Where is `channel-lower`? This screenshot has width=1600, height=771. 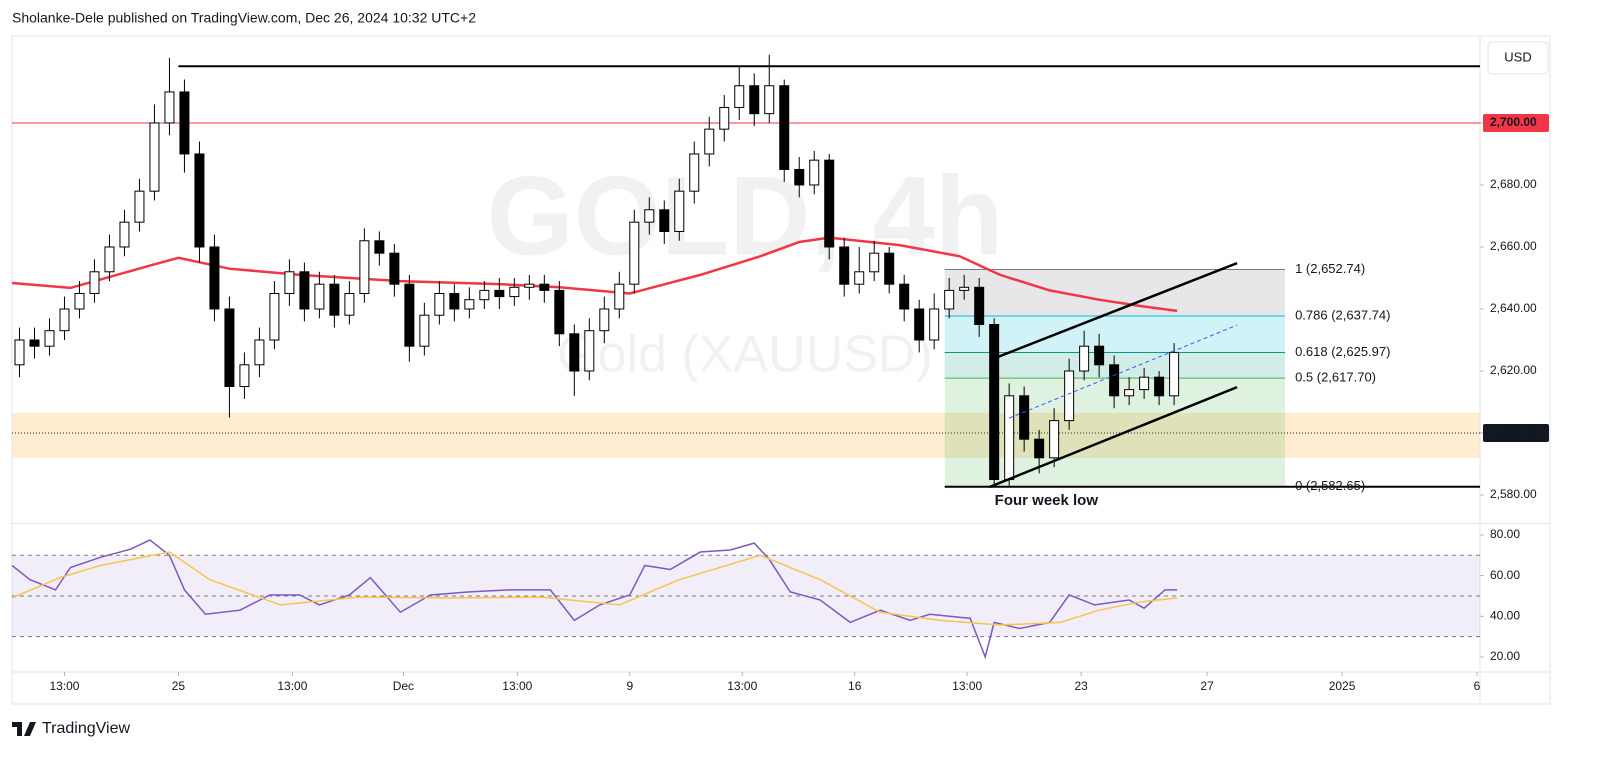
channel-lower is located at coordinates (1113, 437).